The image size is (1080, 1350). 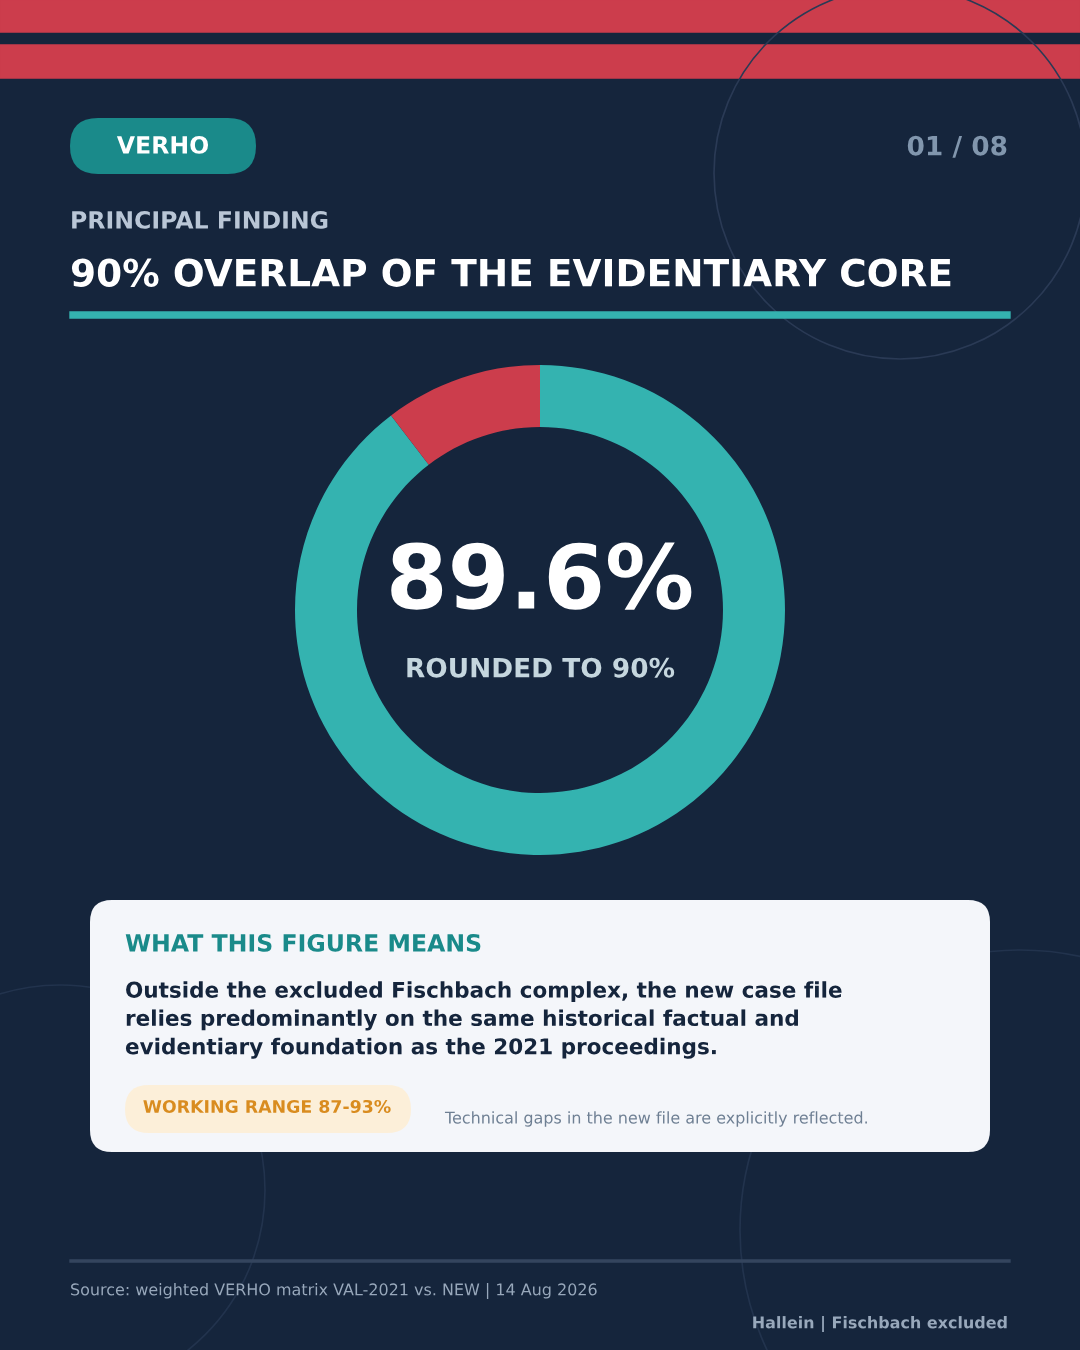 What do you see at coordinates (541, 667) in the screenshot?
I see `text: ROUNDED TO 90%` at bounding box center [541, 667].